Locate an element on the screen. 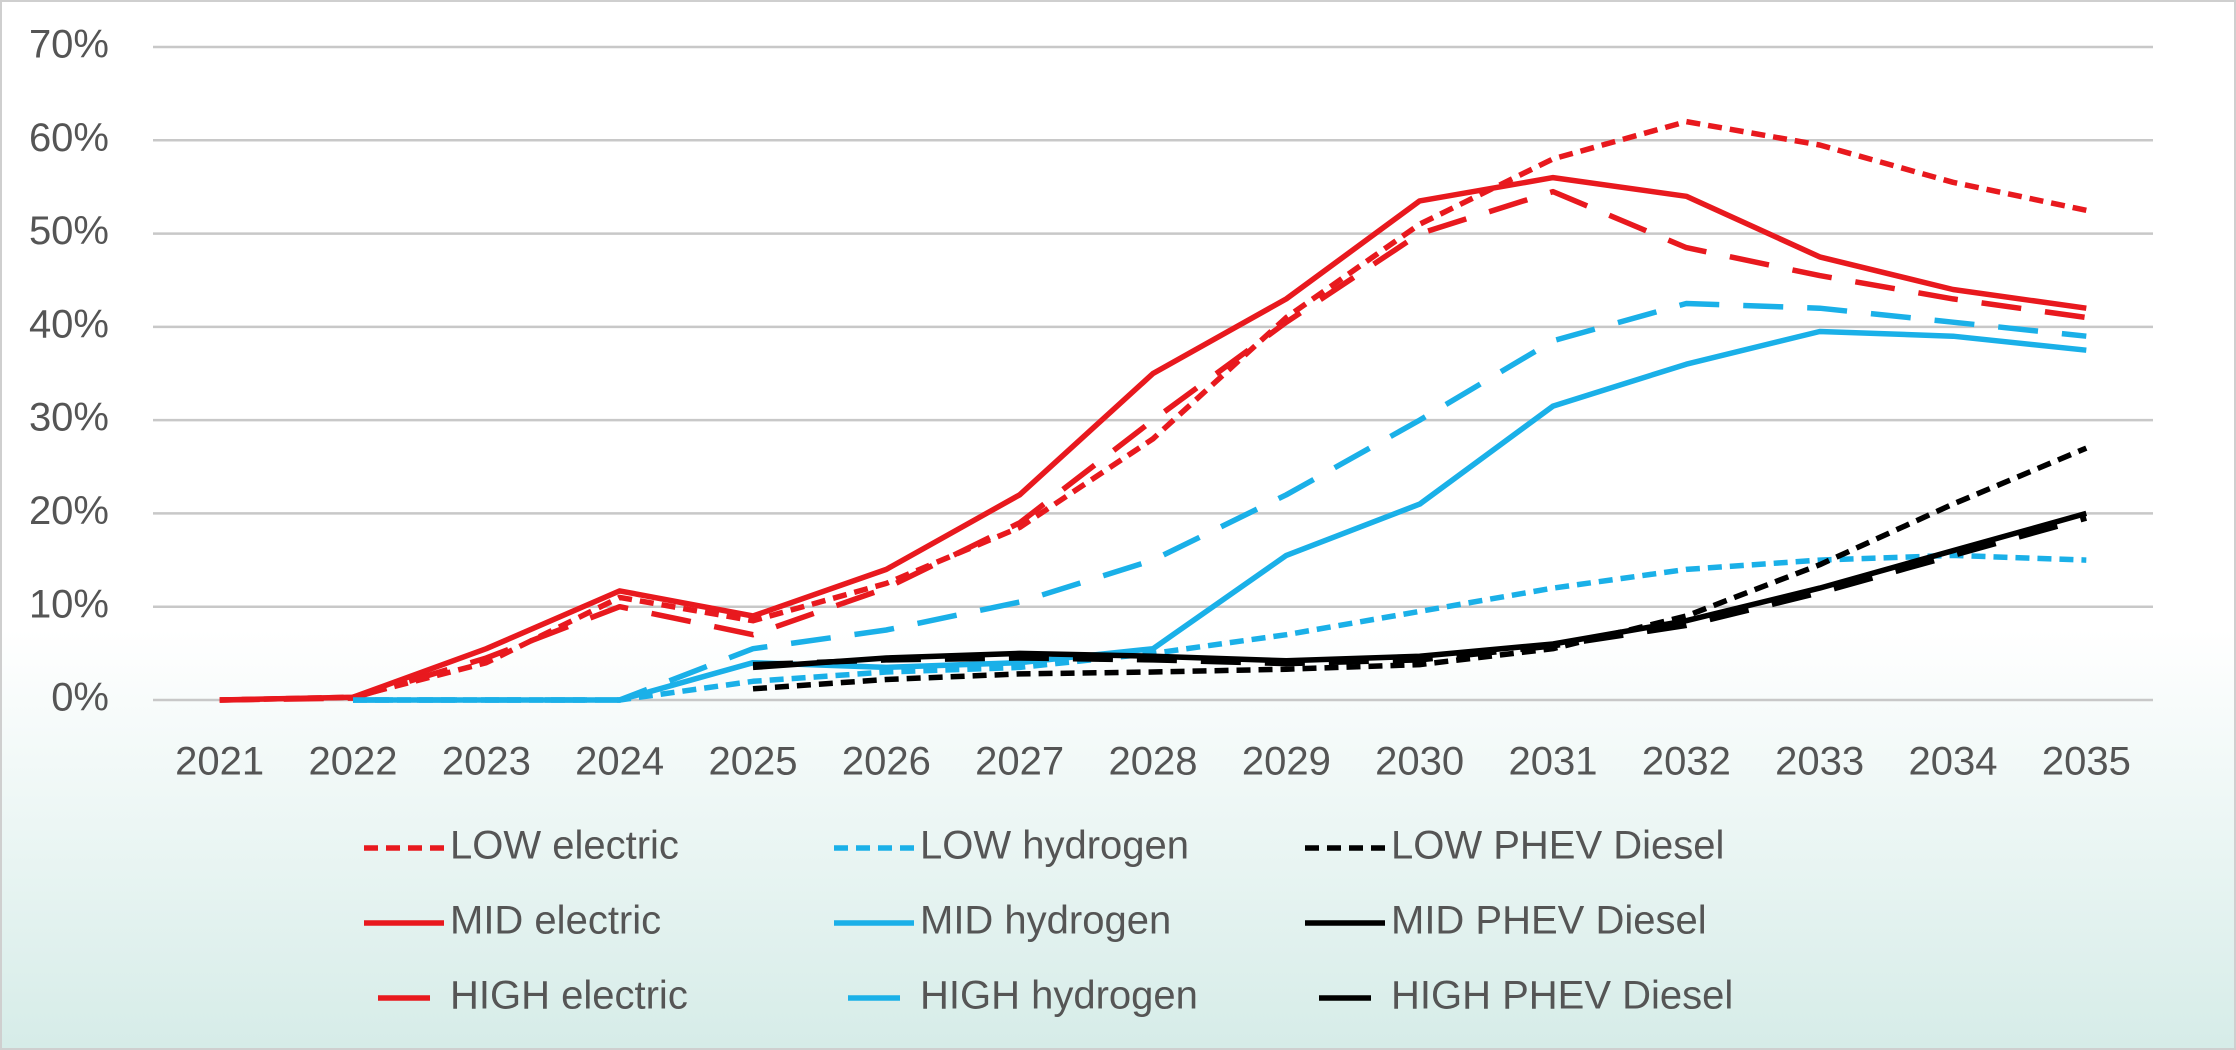 Image resolution: width=2236 pixels, height=1050 pixels. legend-label: MID PHEV Diesel is located at coordinates (1549, 921).